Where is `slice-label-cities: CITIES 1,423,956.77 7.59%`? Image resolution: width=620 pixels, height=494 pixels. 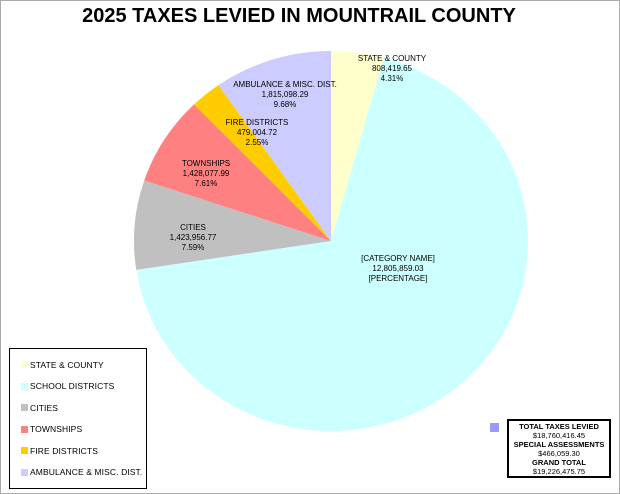 slice-label-cities: CITIES 1,423,956.77 7.59% is located at coordinates (193, 238).